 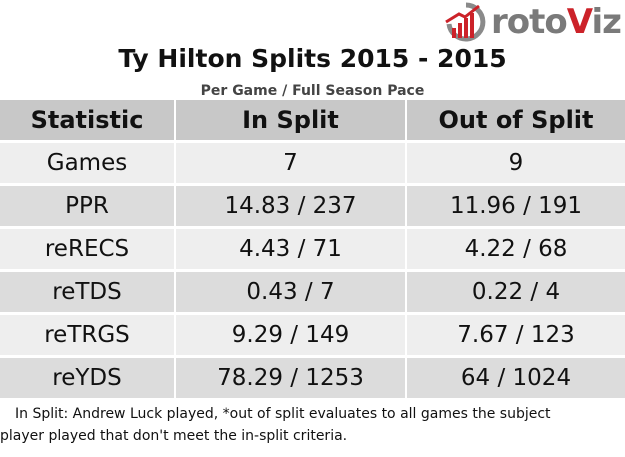 What do you see at coordinates (312, 58) in the screenshot?
I see `page-title: Ty Hilton Splits 2015 - 2015` at bounding box center [312, 58].